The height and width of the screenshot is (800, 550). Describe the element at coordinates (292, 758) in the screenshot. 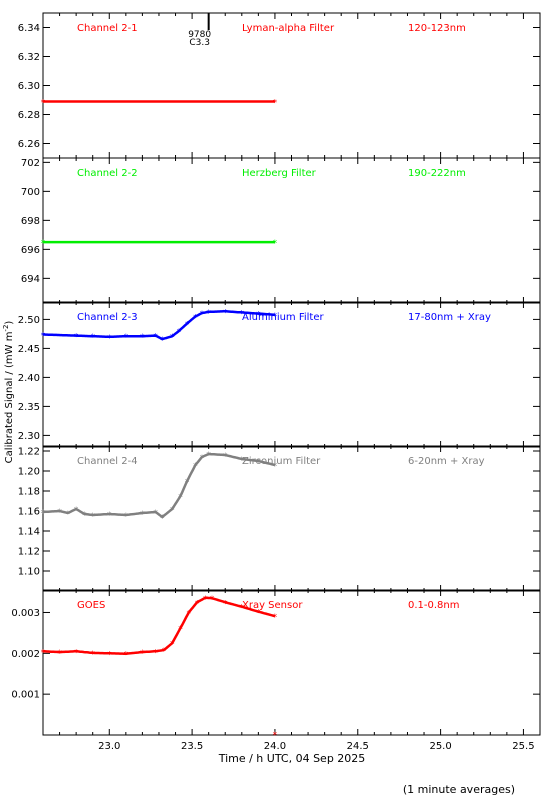

I see `x-axis-label: Time / h UTC, 04 Sep 2025` at that location.